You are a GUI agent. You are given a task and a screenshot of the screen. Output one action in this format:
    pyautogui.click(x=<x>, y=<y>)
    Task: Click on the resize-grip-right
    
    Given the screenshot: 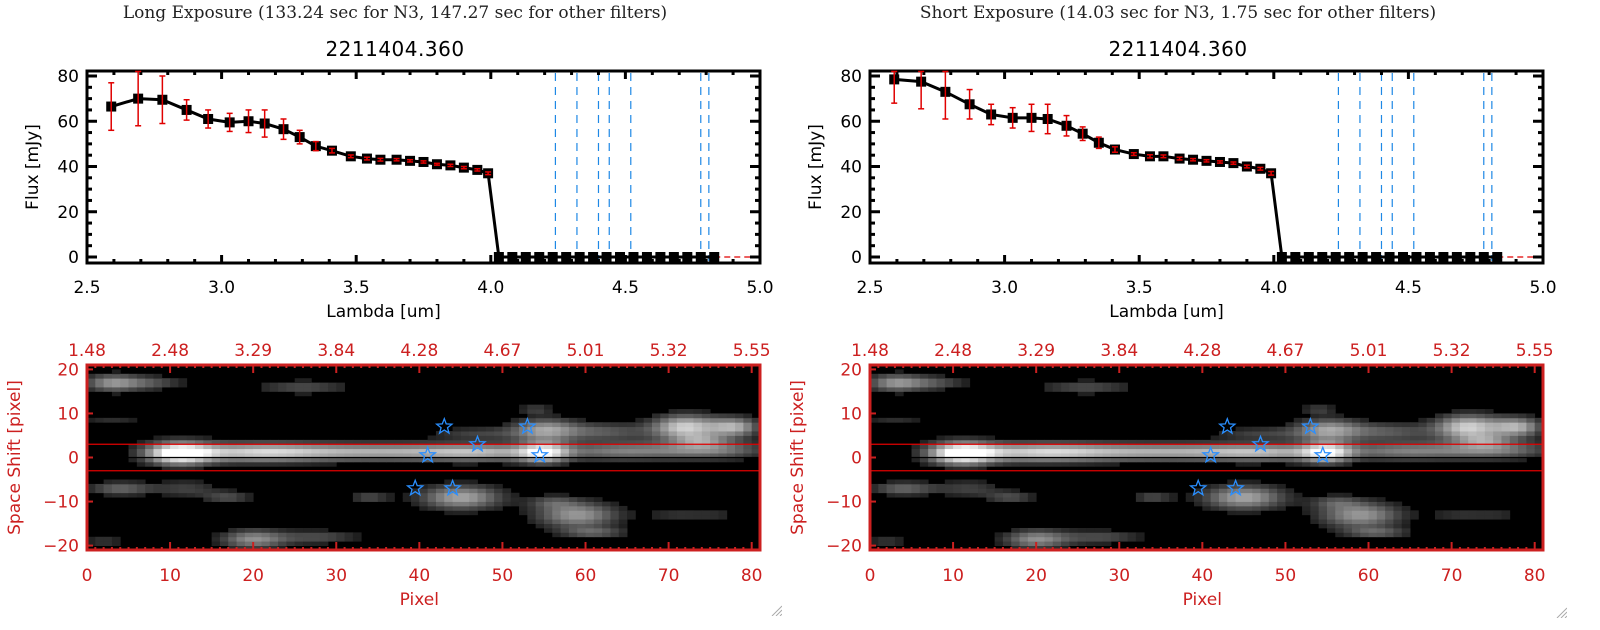 What is the action you would take?
    pyautogui.click(x=1561, y=612)
    